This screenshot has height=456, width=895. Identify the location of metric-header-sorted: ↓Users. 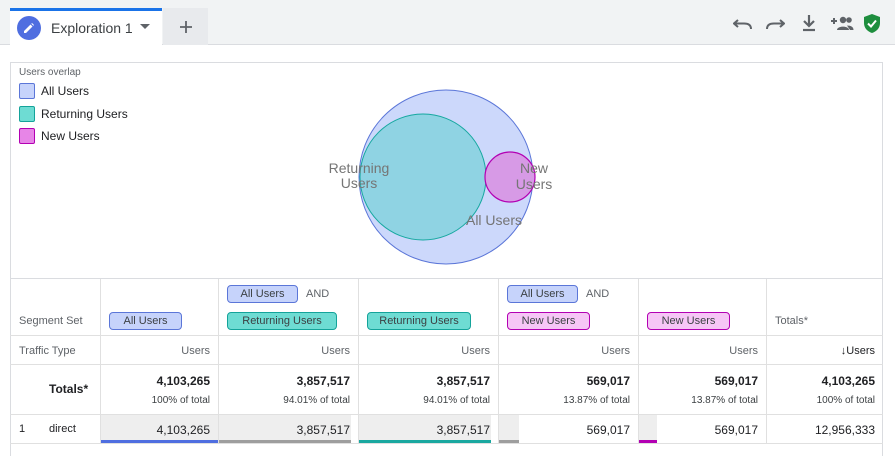
(824, 350).